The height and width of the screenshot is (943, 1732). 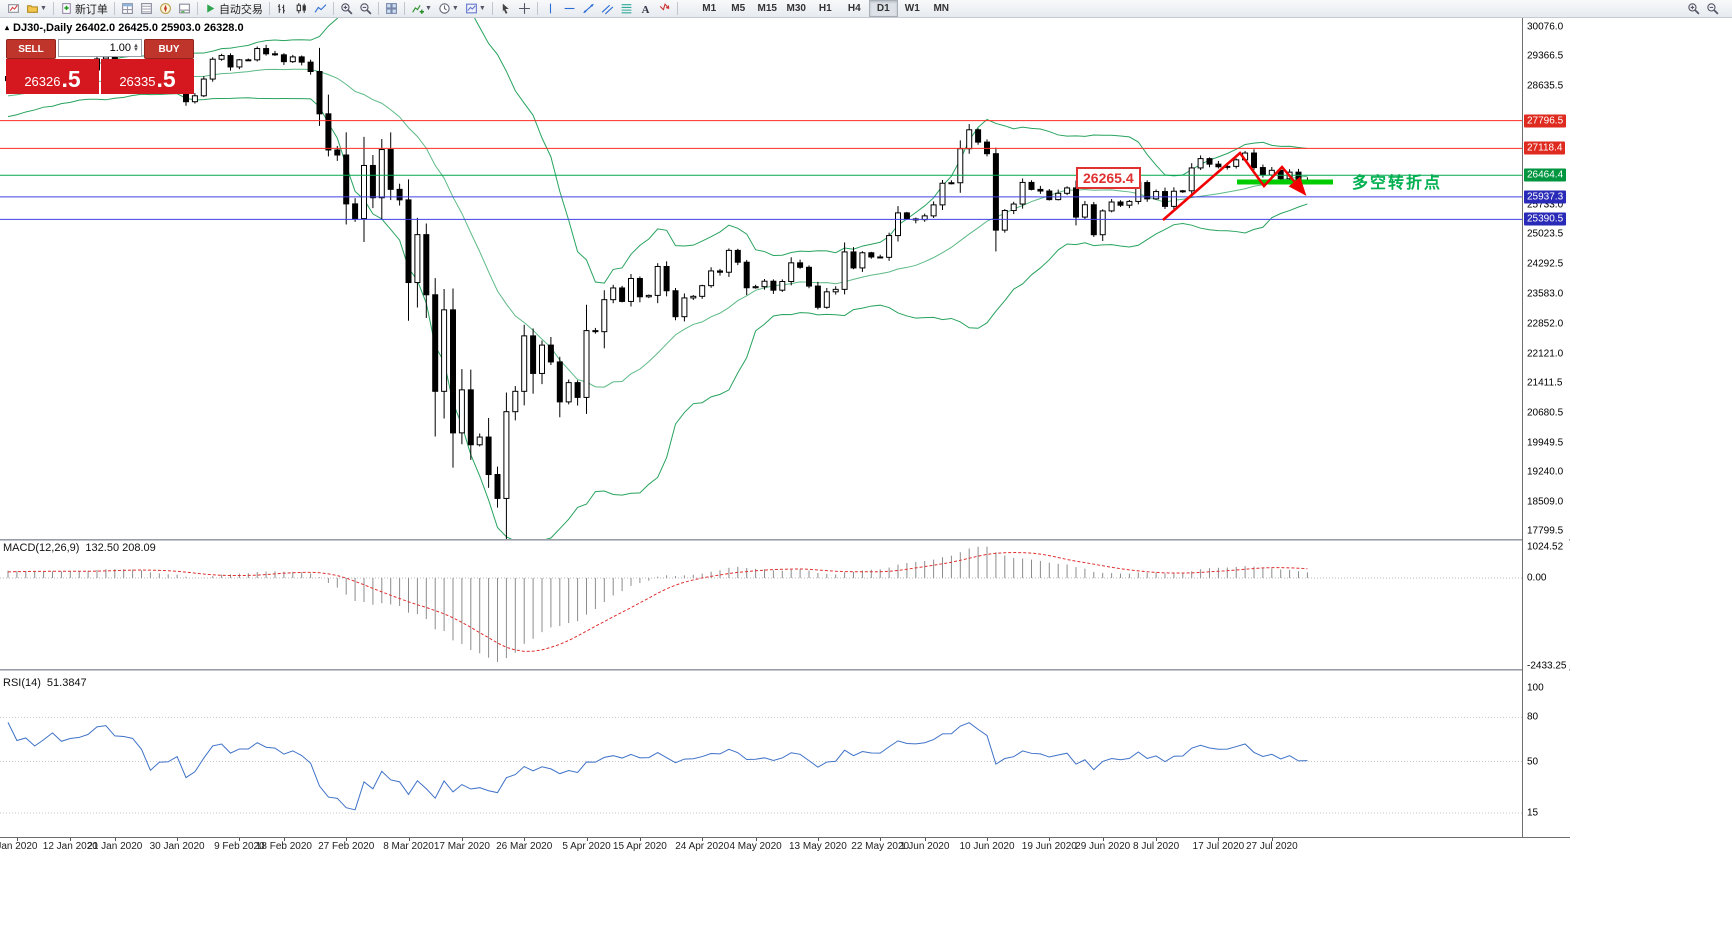 I want to click on svg-text: A, so click(x=645, y=9).